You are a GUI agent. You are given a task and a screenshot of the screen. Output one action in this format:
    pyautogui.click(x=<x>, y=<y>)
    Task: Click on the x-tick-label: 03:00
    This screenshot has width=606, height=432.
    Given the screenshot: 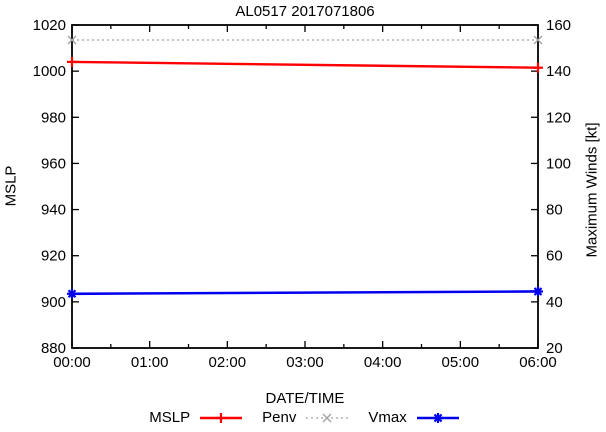 What is the action you would take?
    pyautogui.click(x=305, y=362)
    